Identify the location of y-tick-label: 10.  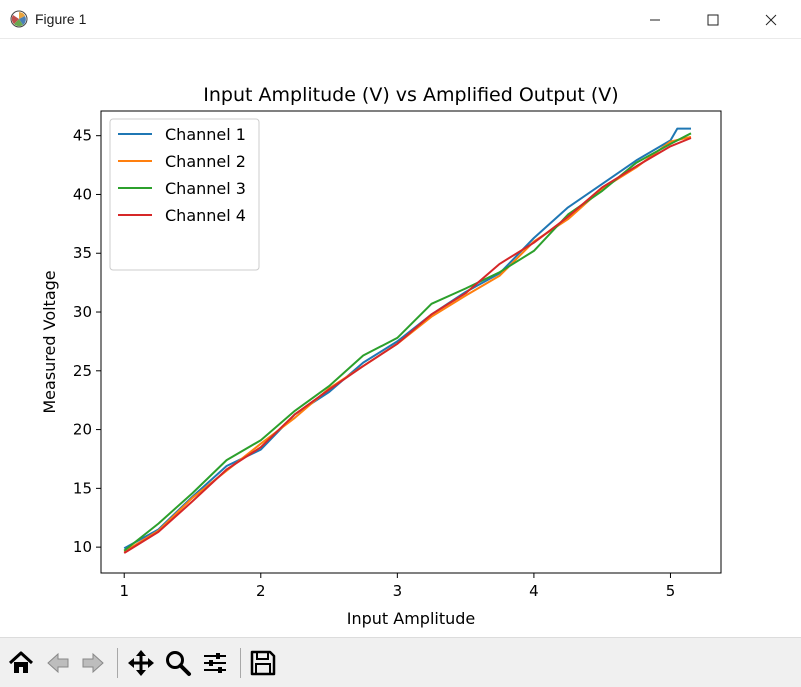
(82, 547).